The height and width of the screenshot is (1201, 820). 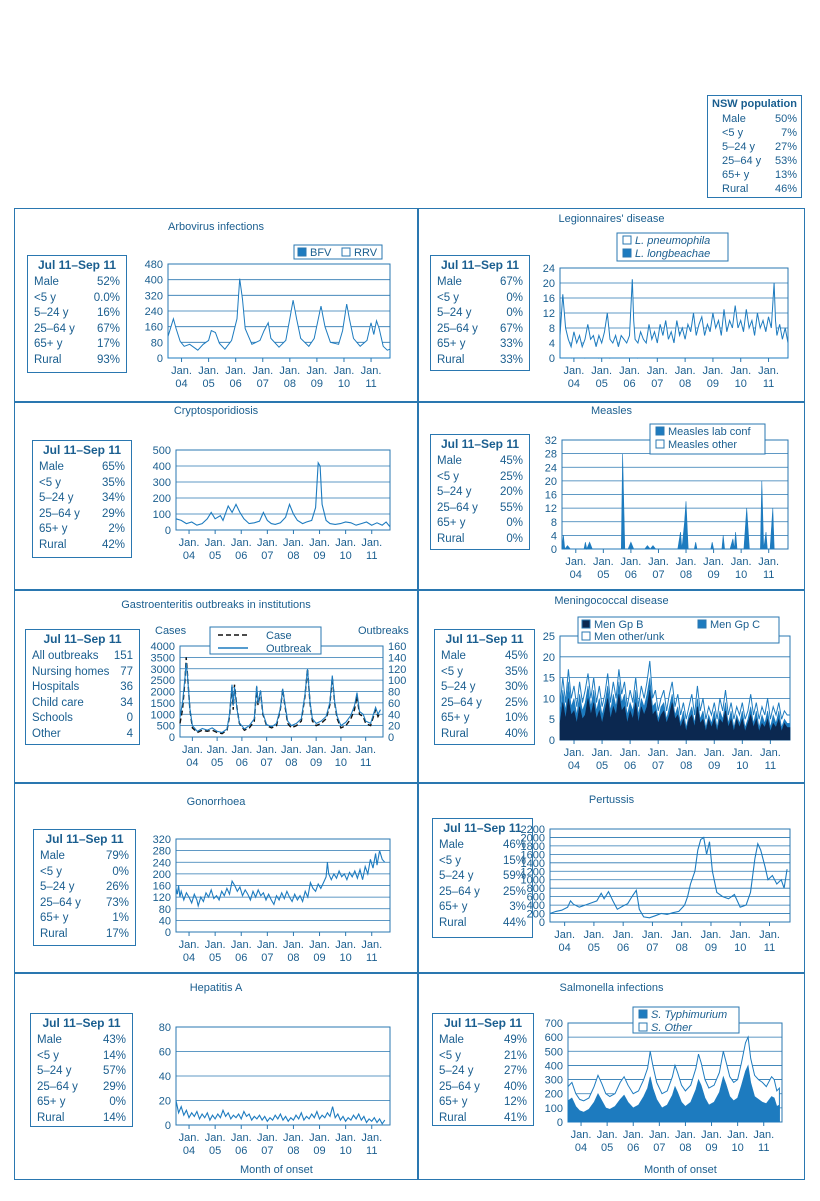 What do you see at coordinates (77, 345) in the screenshot?
I see `summary-row: 65+ y 17%` at bounding box center [77, 345].